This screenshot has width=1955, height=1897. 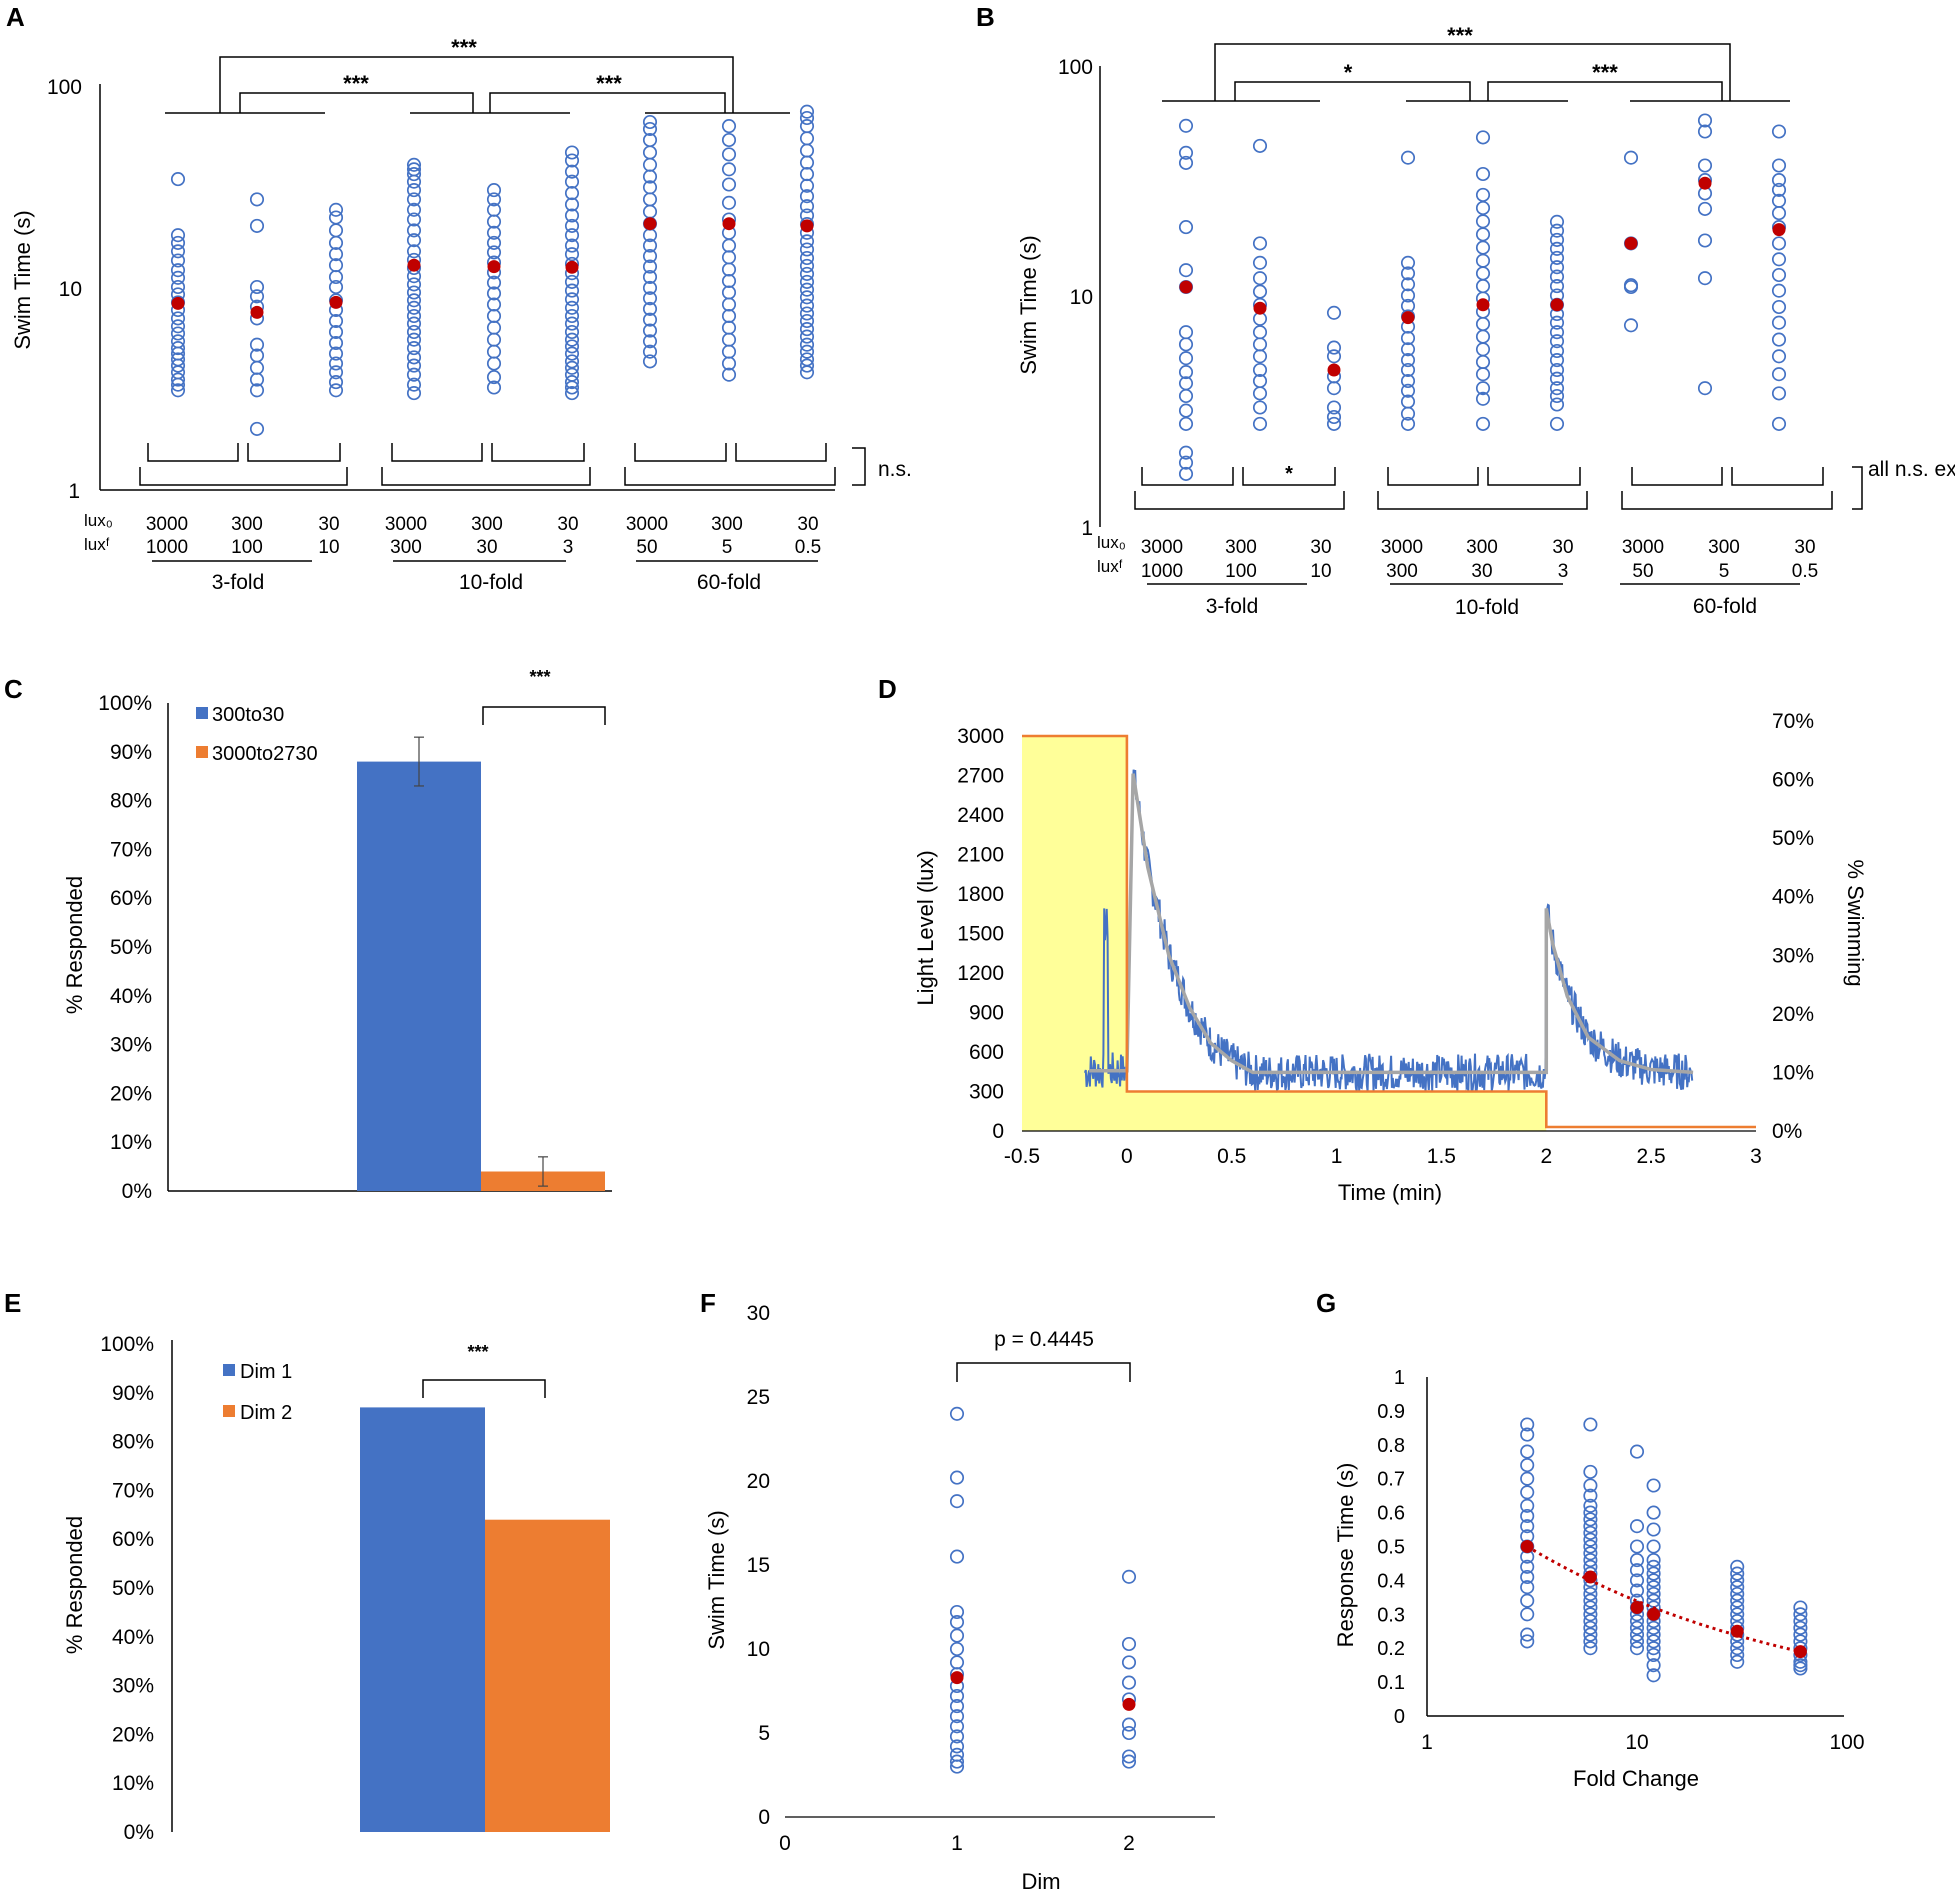 I want to click on panel-d-ytick-right: 30%, so click(x=1793, y=955).